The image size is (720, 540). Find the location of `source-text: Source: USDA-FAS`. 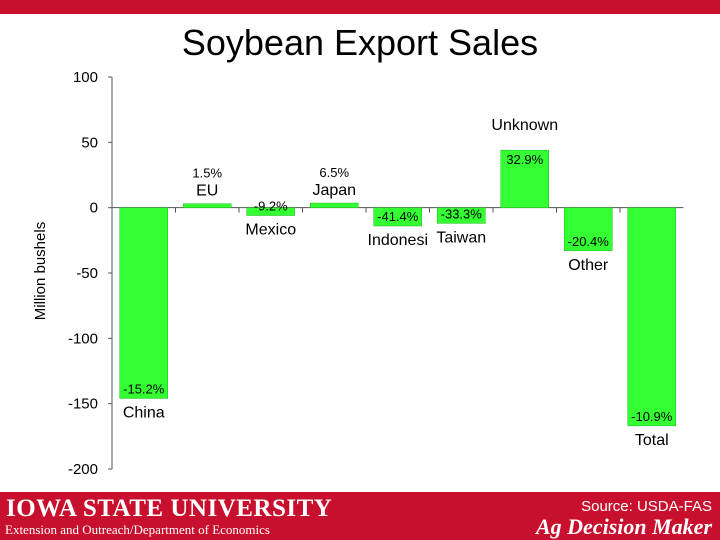

source-text: Source: USDA-FAS is located at coordinates (646, 506).